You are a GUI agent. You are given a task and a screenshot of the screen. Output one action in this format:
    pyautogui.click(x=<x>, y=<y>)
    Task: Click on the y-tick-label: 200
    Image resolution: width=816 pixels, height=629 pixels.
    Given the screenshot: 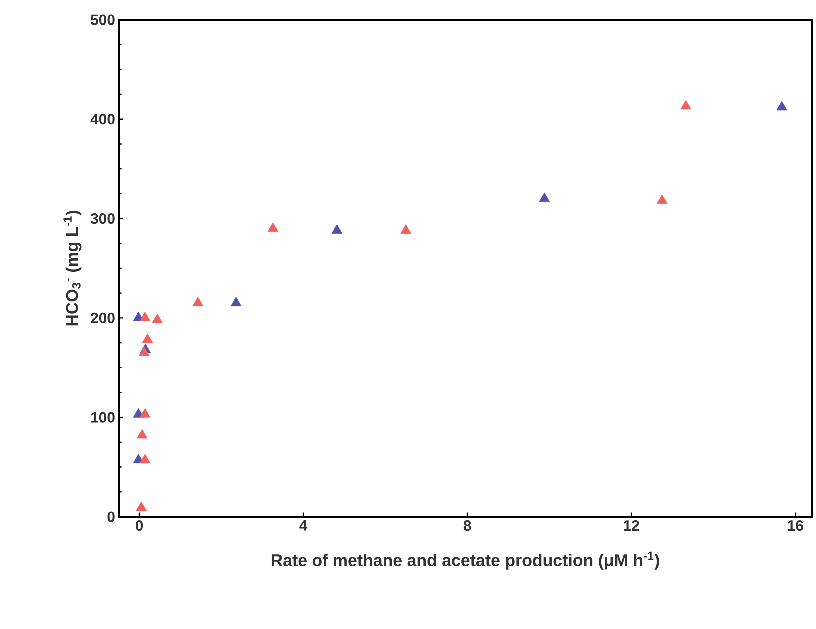 What is the action you would take?
    pyautogui.click(x=103, y=318)
    